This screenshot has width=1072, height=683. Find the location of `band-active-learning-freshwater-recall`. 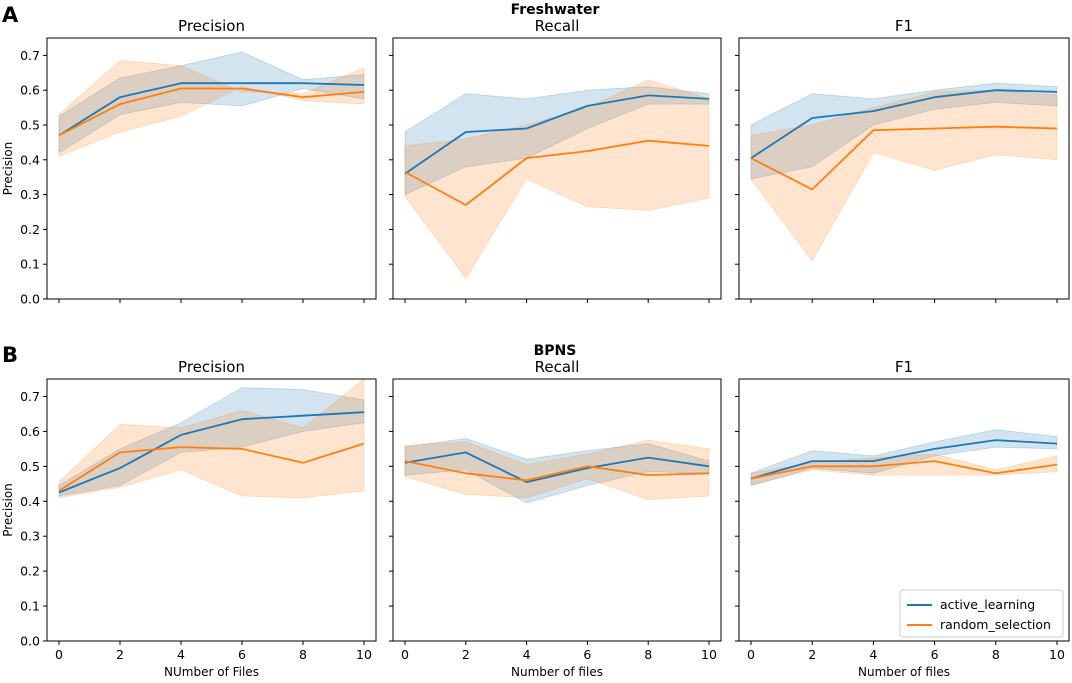

band-active-learning-freshwater-recall is located at coordinates (557, 141).